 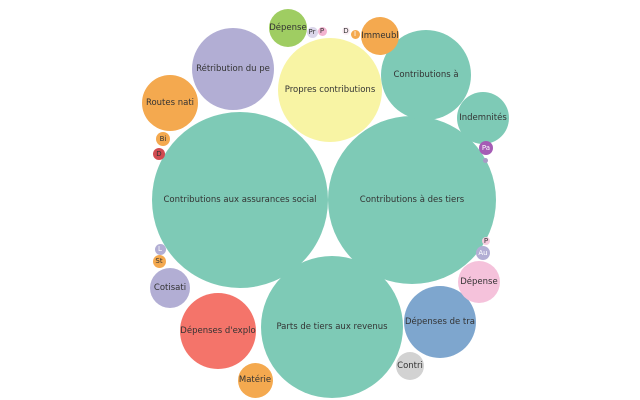 I want to click on bubble-st: St, so click(x=159, y=261).